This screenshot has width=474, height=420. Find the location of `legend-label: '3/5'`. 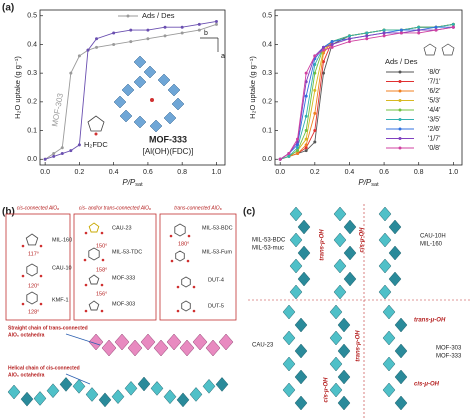

legend-label: '3/5' is located at coordinates (434, 119).